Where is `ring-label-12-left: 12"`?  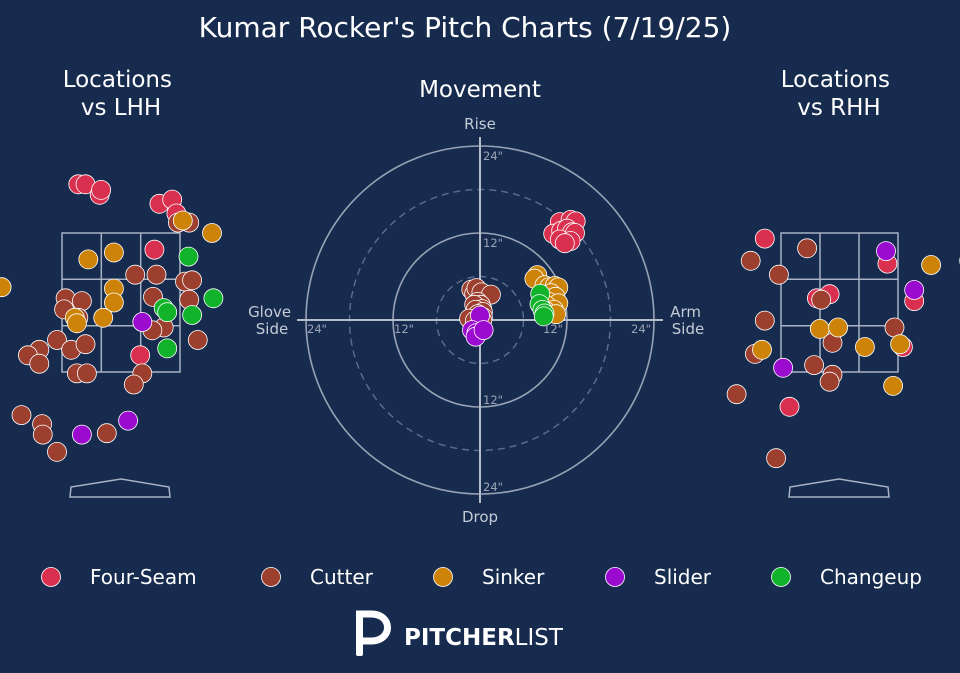 ring-label-12-left: 12" is located at coordinates (404, 329).